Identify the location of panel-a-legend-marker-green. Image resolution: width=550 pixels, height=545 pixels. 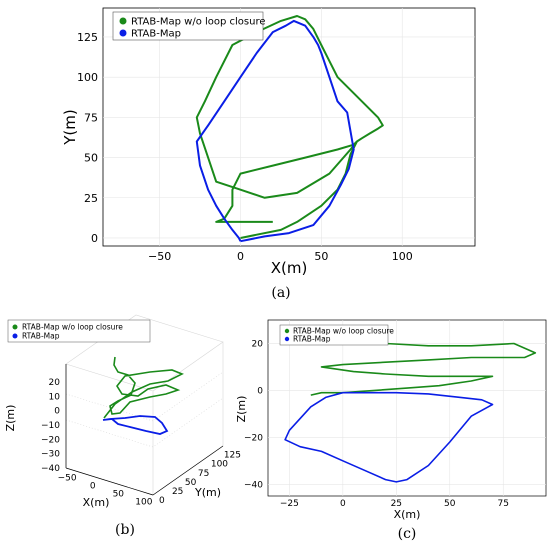
(123, 21).